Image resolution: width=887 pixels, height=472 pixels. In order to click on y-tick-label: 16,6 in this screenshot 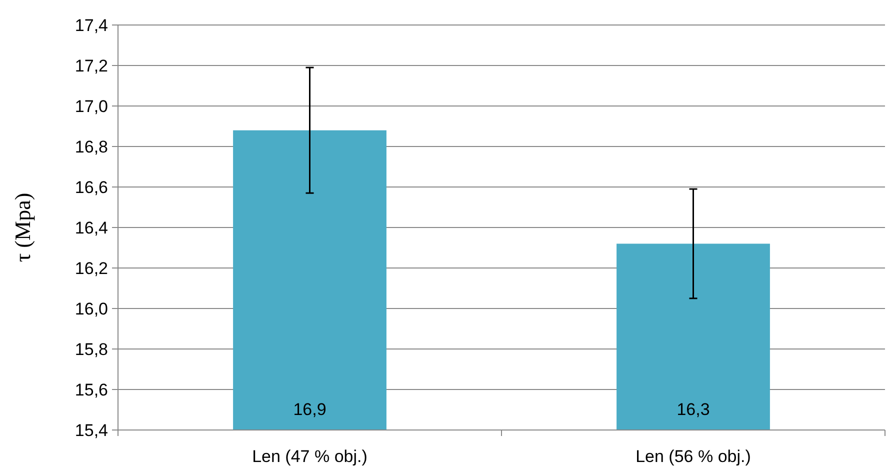, I will do `click(91, 187)`.